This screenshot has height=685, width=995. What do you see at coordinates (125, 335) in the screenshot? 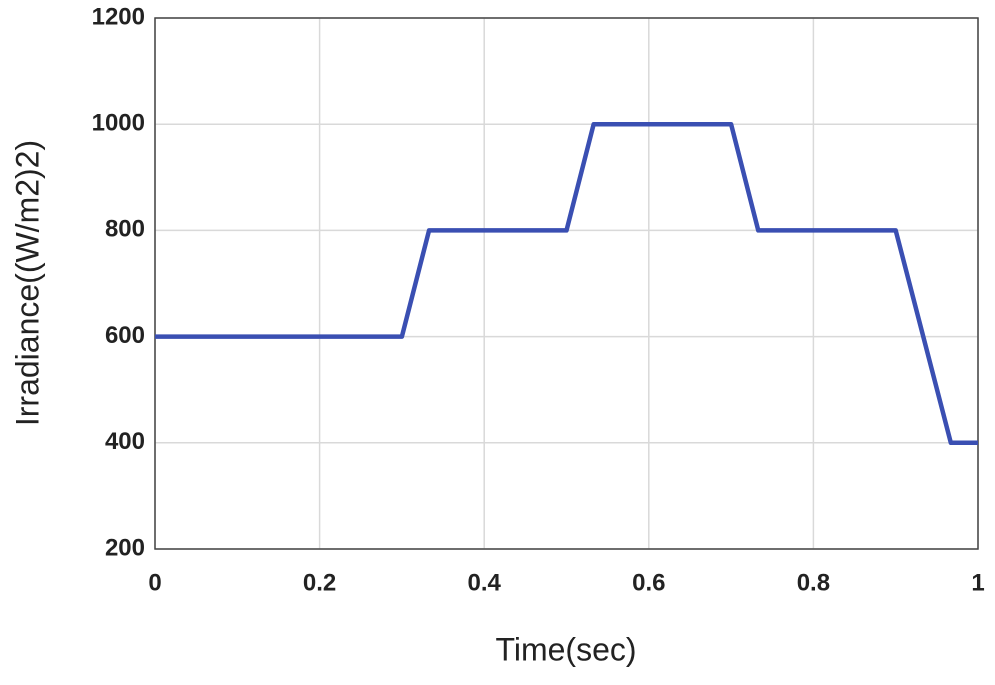
I see `y-tick-label: 600` at bounding box center [125, 335].